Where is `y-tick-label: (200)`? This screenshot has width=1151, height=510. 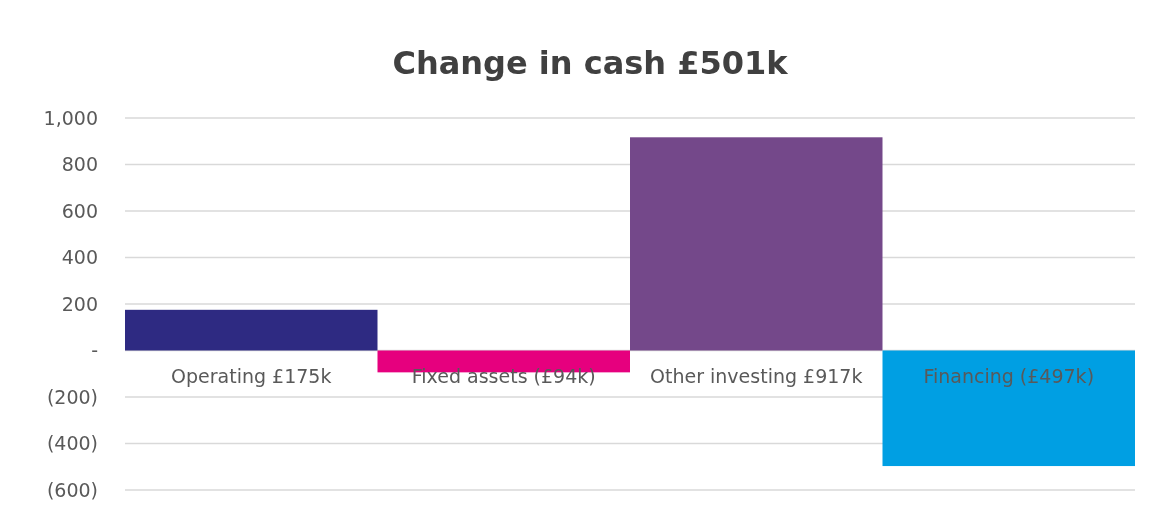 y-tick-label: (200) is located at coordinates (72, 396).